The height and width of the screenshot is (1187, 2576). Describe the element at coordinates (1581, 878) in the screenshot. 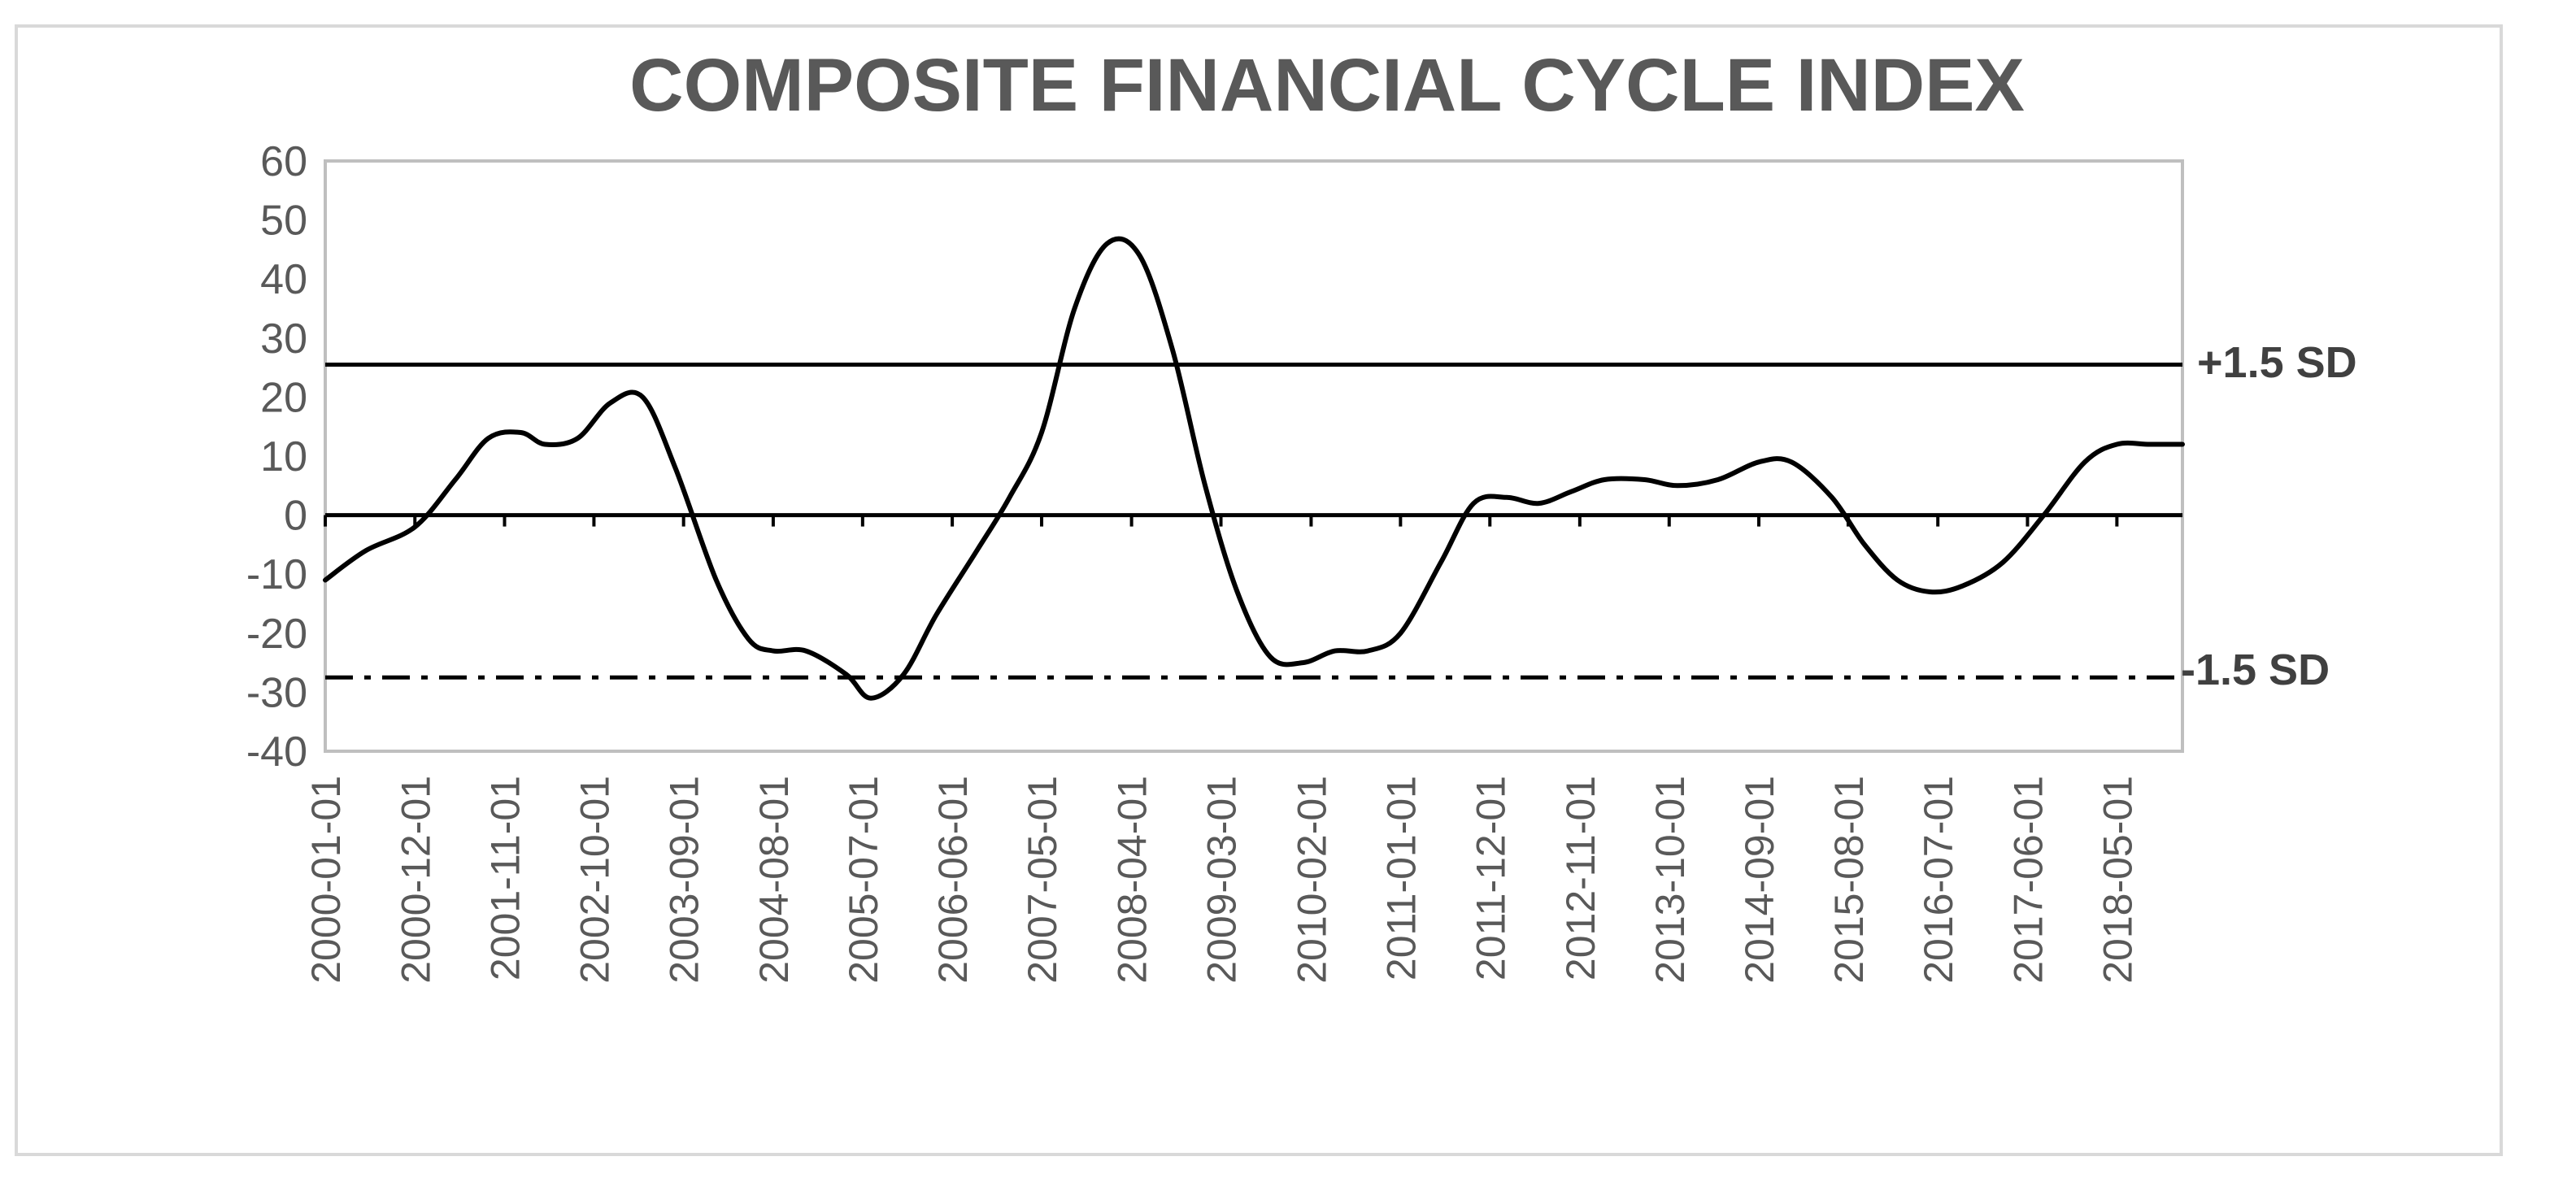

I see `x-tick-label: 2012-11-01` at that location.